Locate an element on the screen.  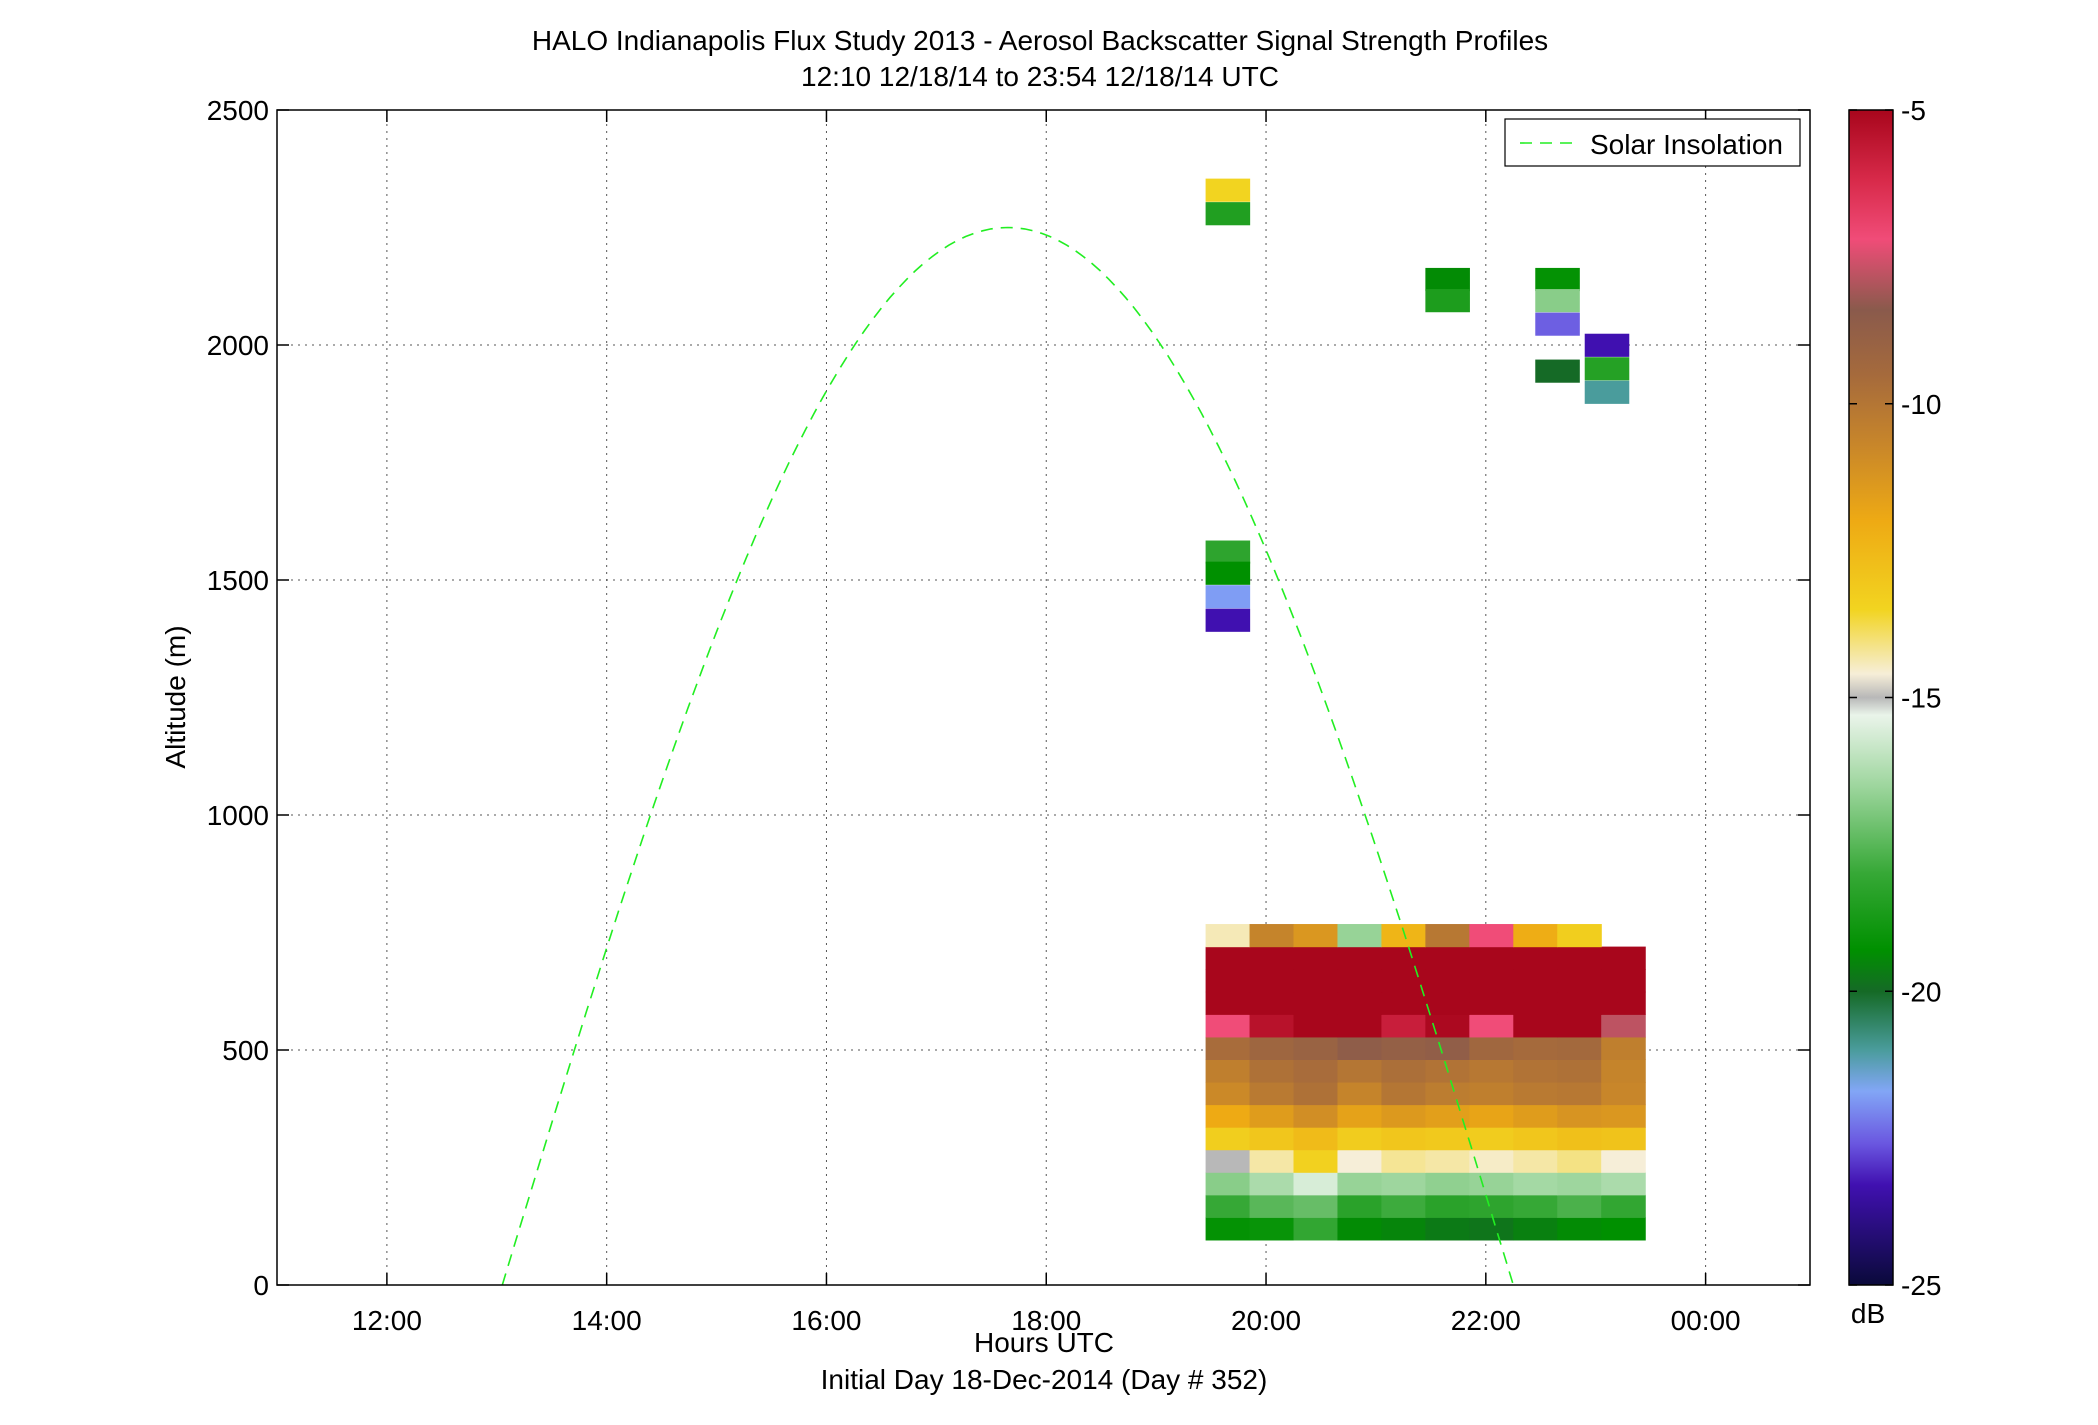
colorbar-tick-label: -20 is located at coordinates (1921, 991).